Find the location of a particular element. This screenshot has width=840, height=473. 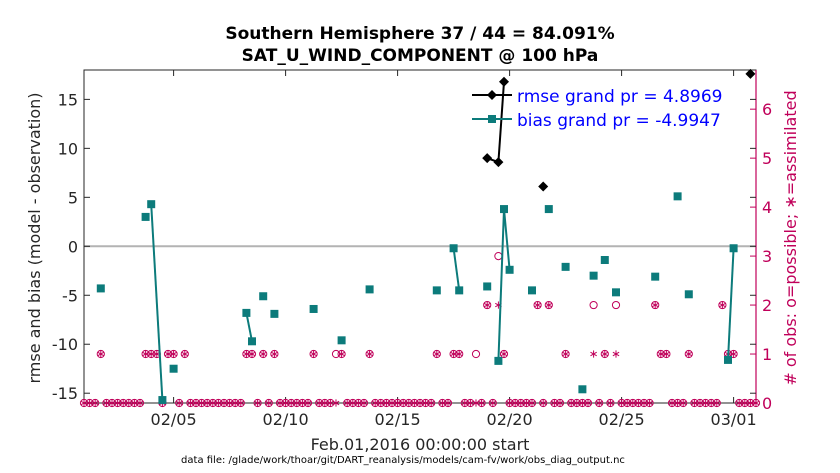

chart-title: Southern Hemisphere 37 / 44 = 84.091% is located at coordinates (419, 34).